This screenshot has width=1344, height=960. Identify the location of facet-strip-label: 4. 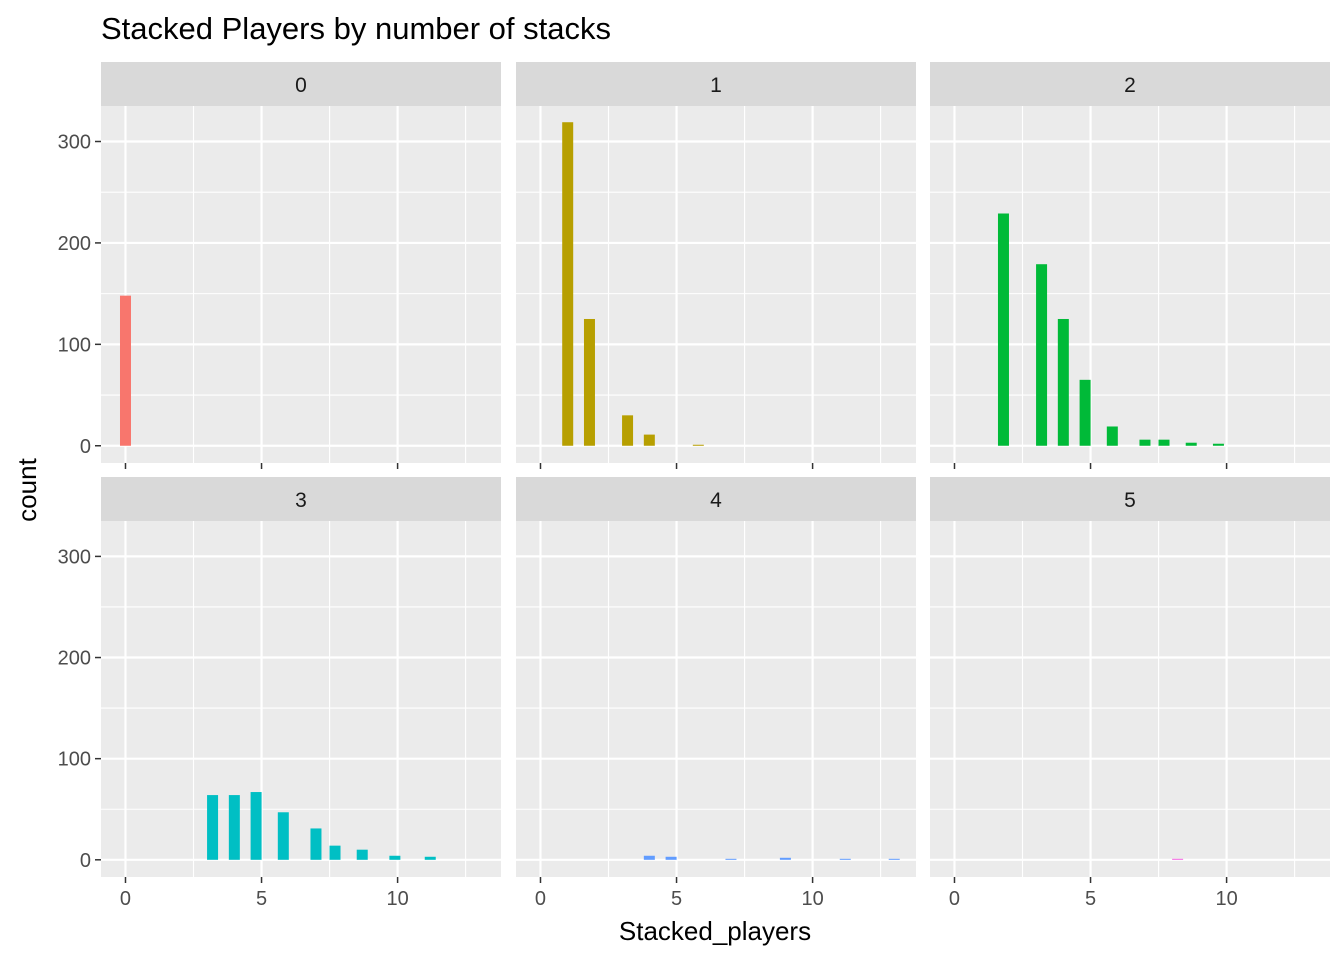
(716, 500).